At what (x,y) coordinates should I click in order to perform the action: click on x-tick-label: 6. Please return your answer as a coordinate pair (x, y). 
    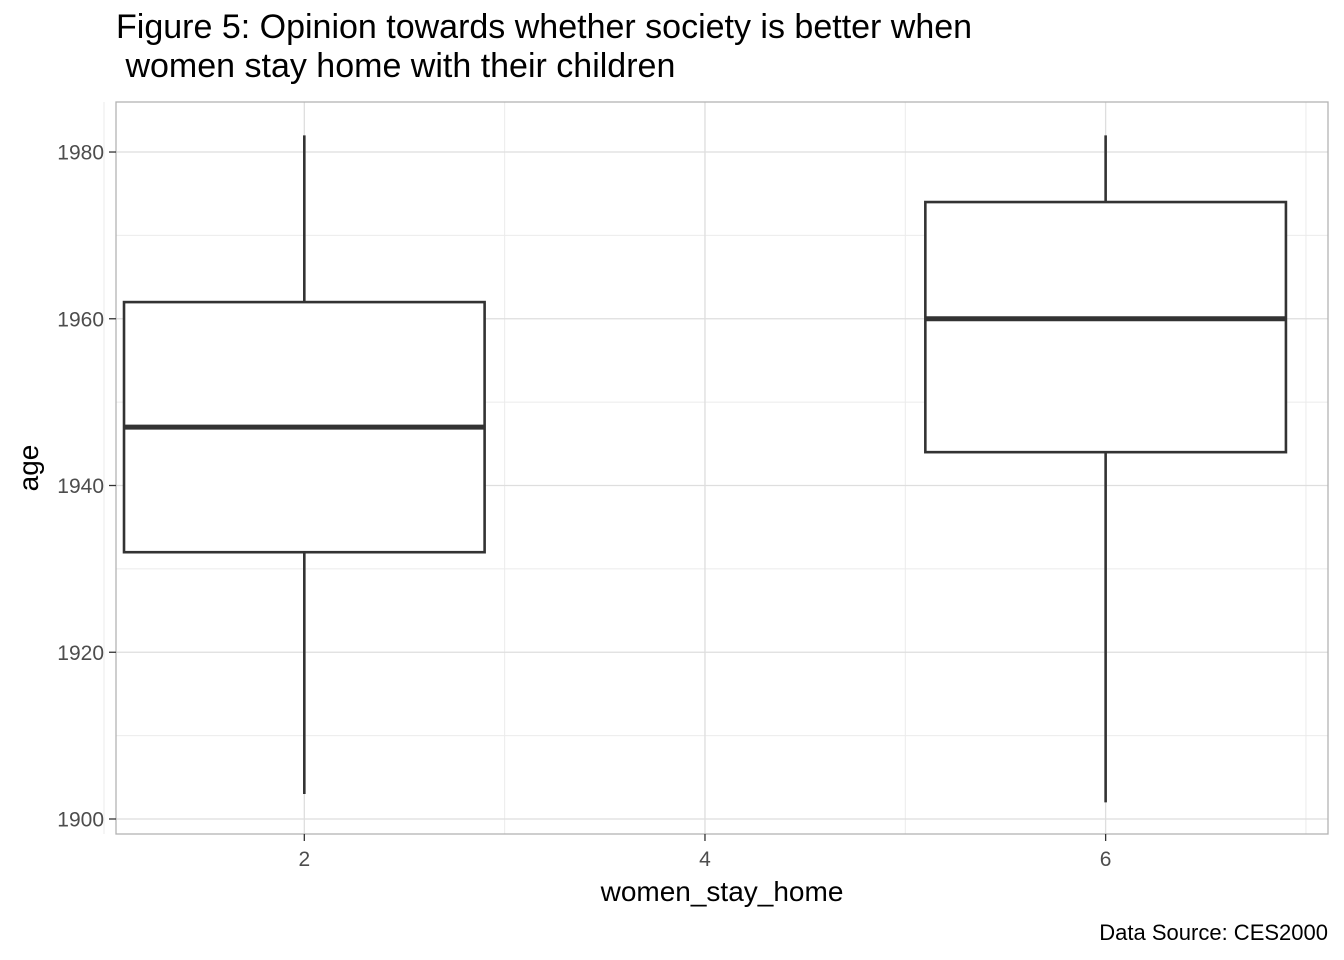
    Looking at the image, I should click on (1106, 859).